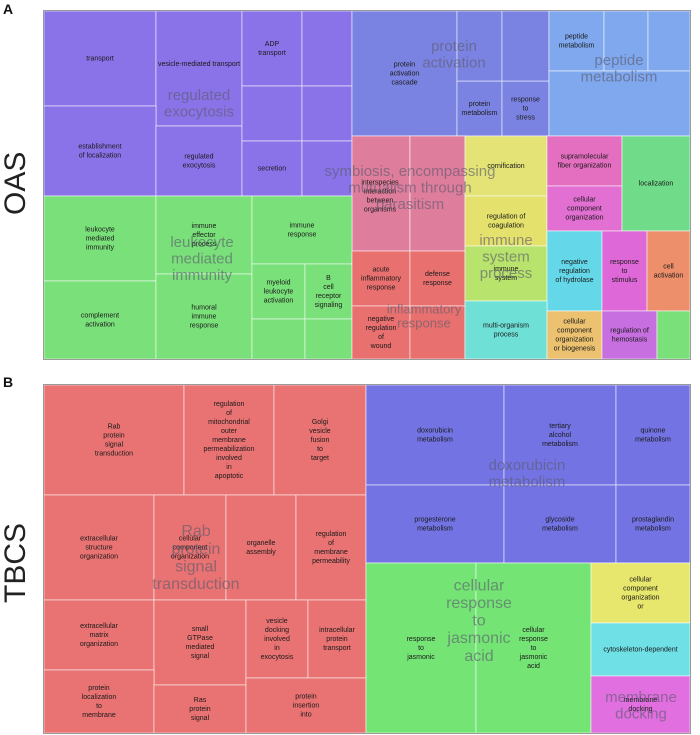 The width and height of the screenshot is (700, 735). What do you see at coordinates (16, 562) in the screenshot?
I see `side-label-tbcs: TBCS` at bounding box center [16, 562].